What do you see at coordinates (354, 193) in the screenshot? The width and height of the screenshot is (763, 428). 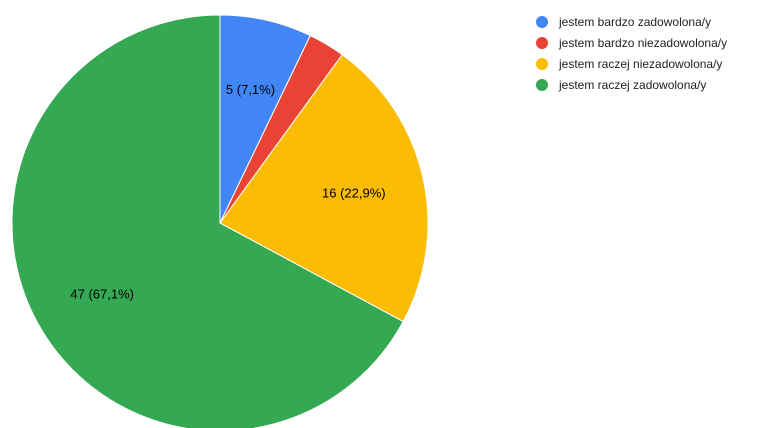 I see `data-label-3: 16 (22,9%)` at bounding box center [354, 193].